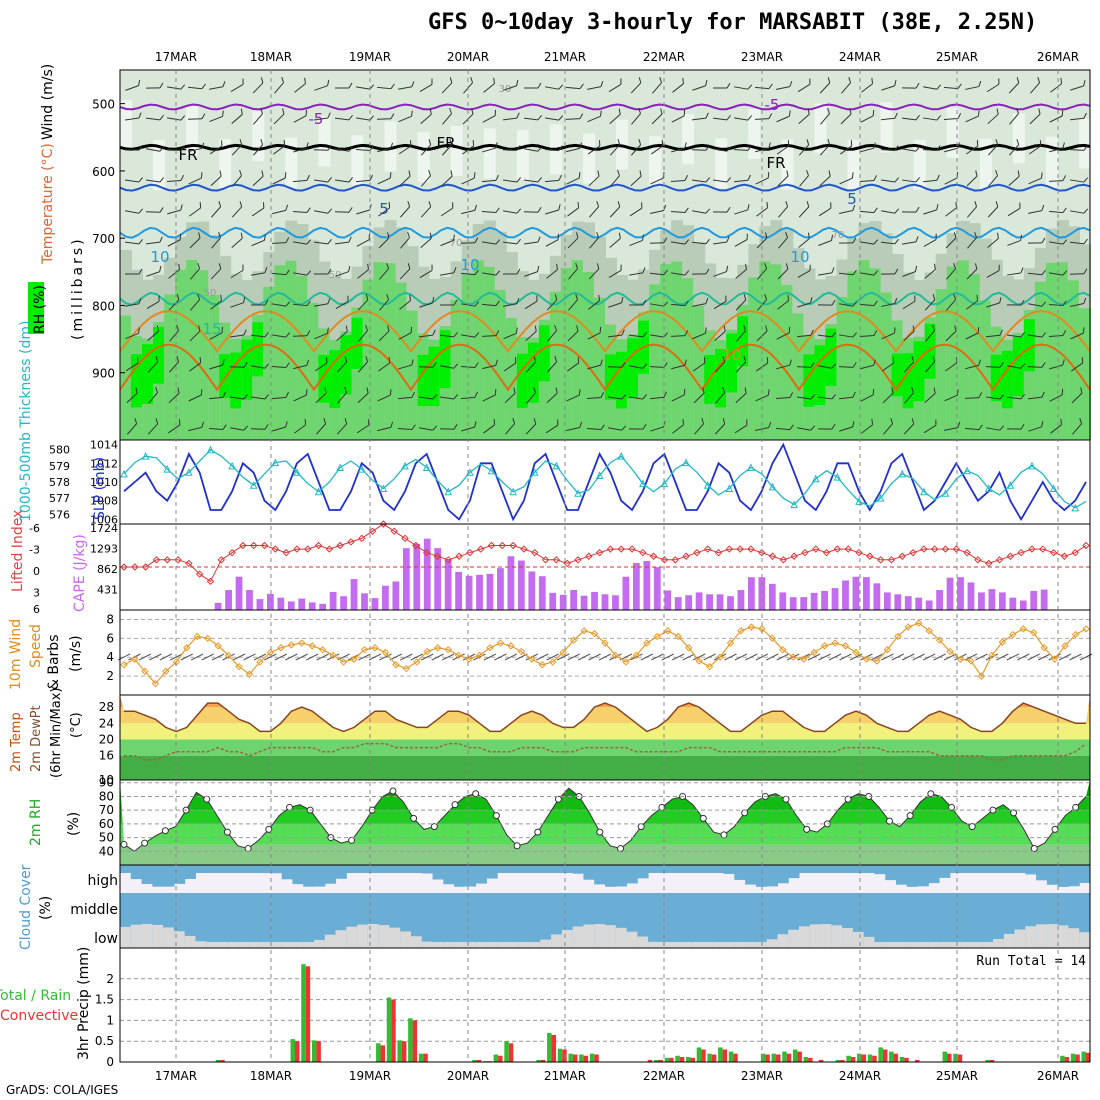 The height and width of the screenshot is (1100, 1100). I want to click on rh-dry-patch, so click(853, 164).